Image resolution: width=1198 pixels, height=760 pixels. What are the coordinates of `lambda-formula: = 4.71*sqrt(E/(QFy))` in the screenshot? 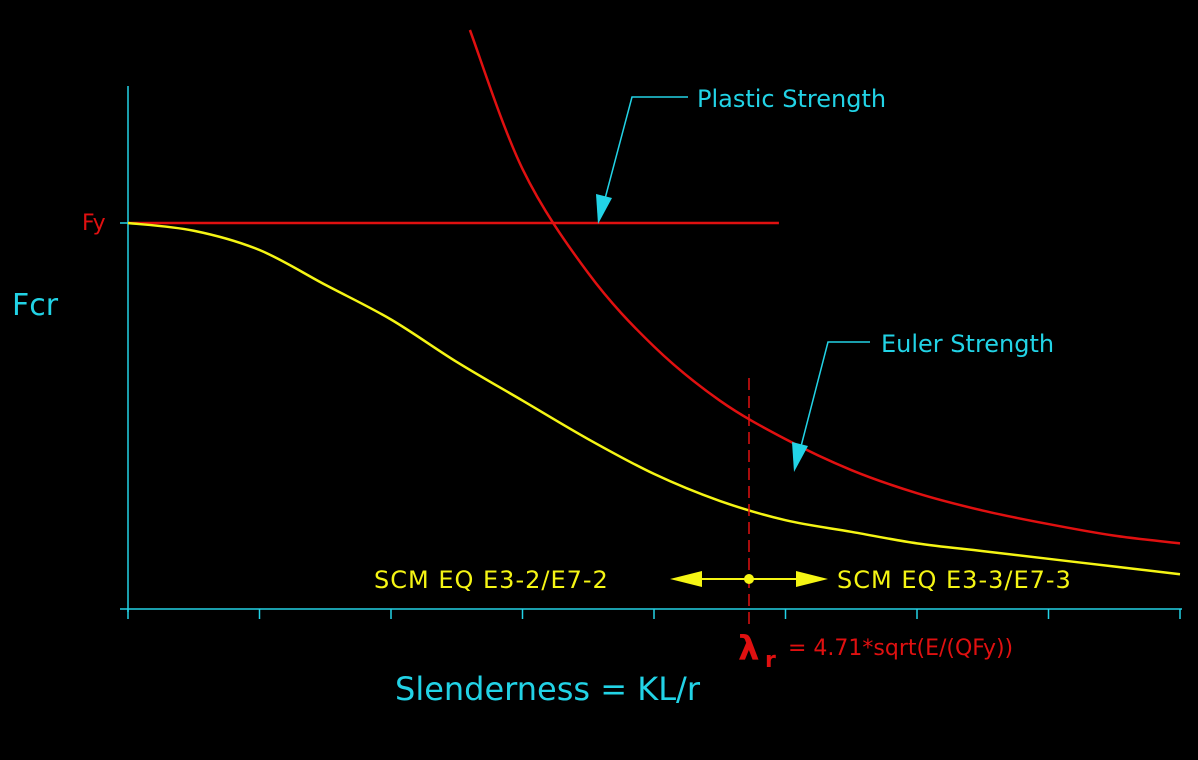 It's located at (900, 648).